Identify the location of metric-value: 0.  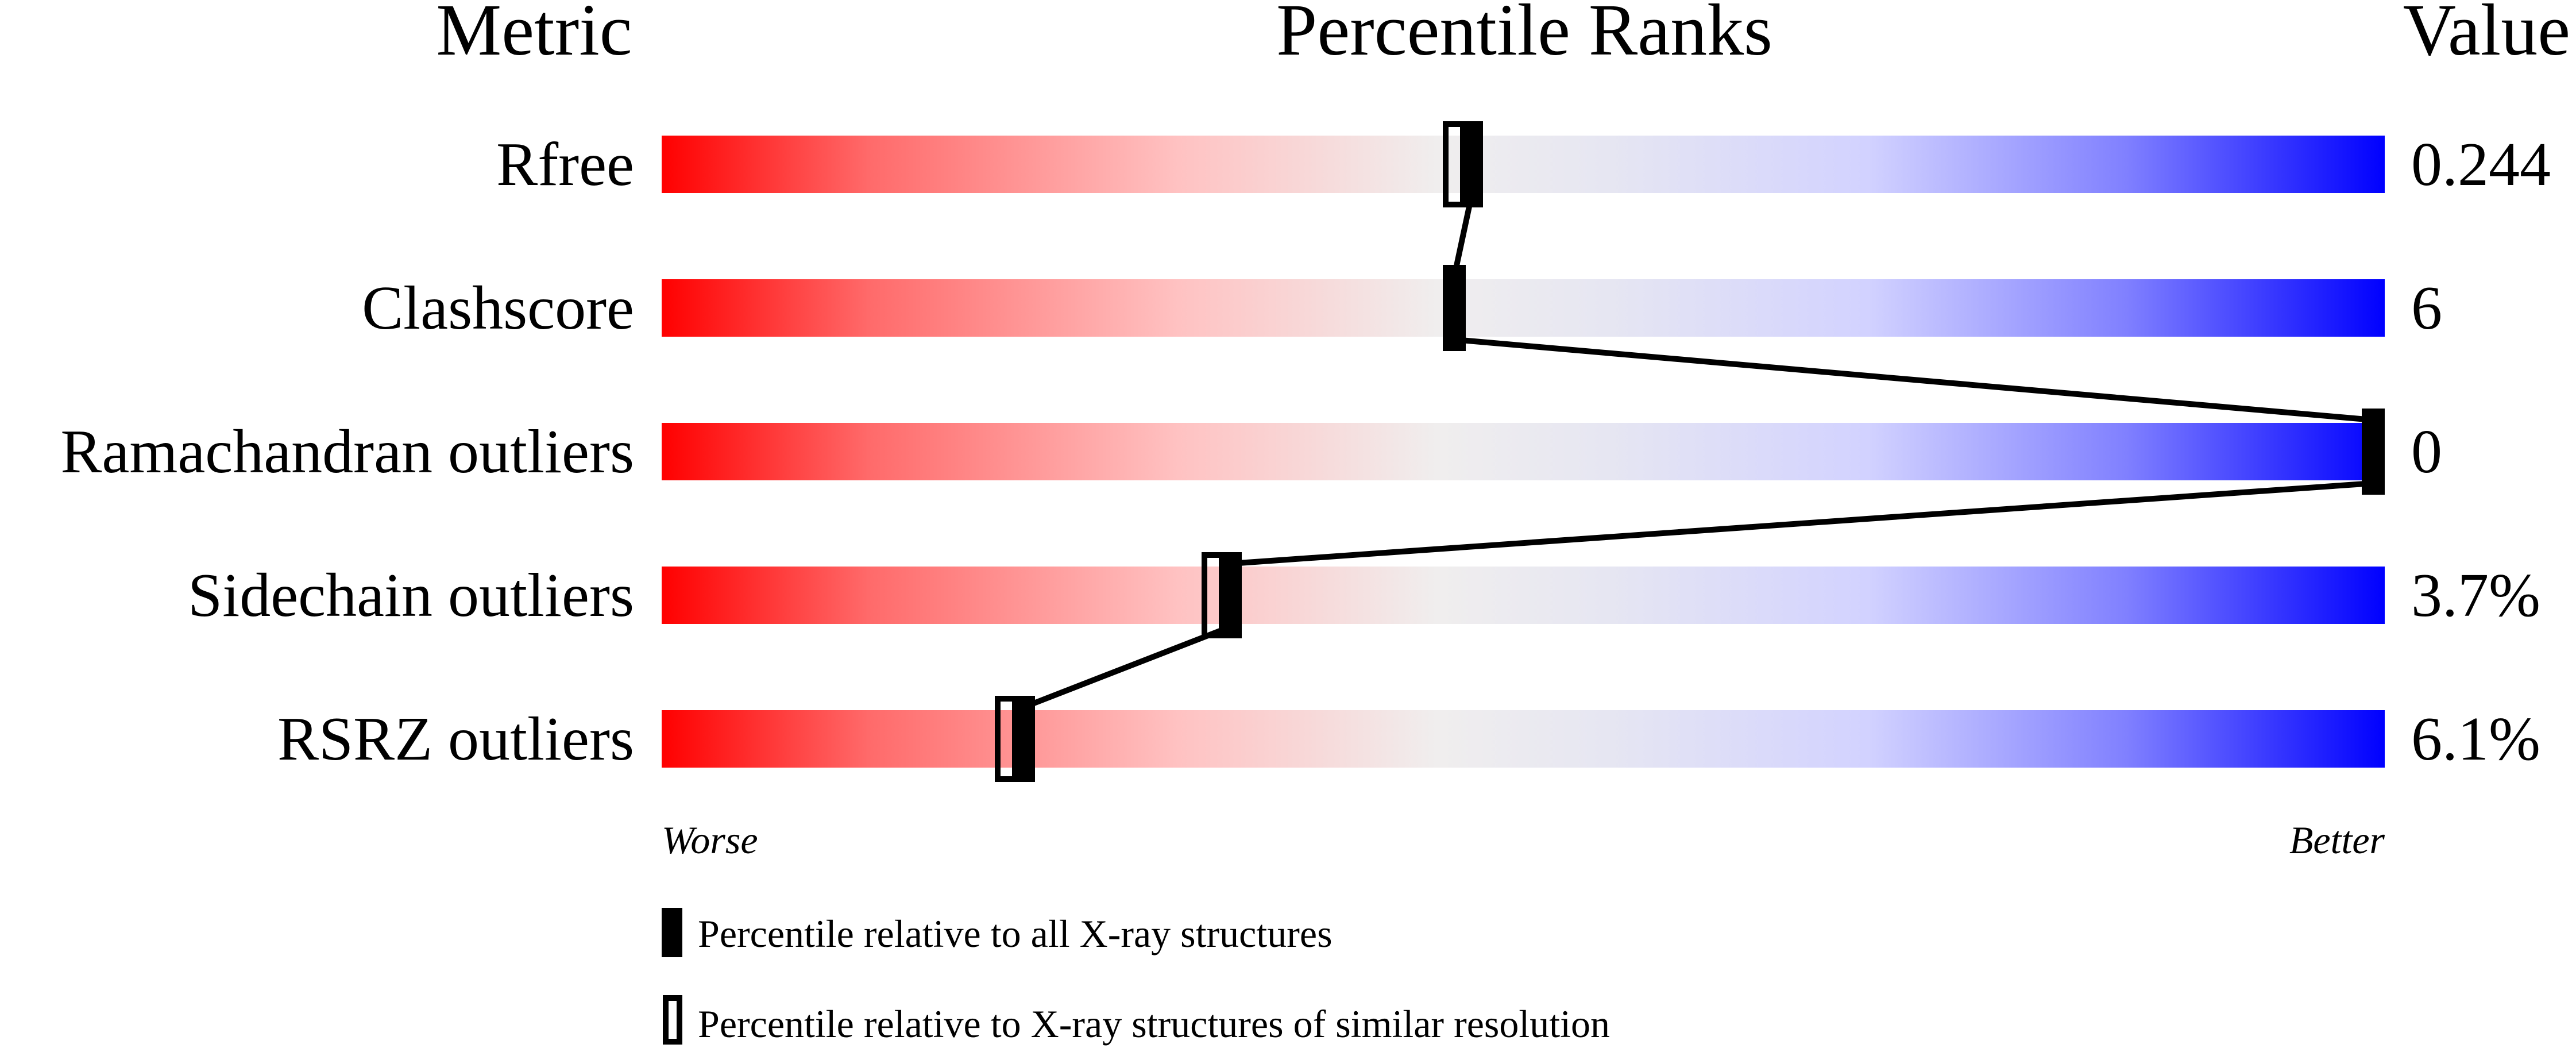
(2426, 452).